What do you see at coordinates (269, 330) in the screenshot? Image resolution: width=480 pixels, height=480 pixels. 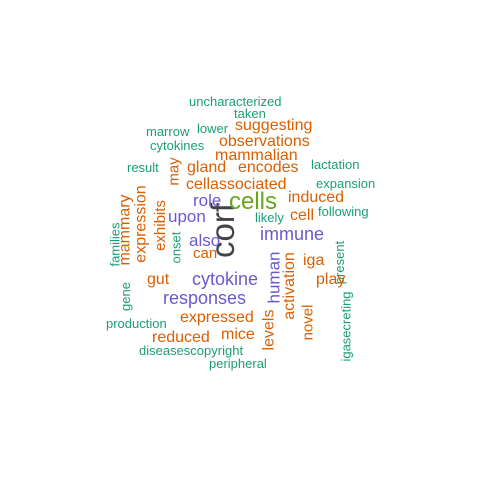 I see `word-levels: levels` at bounding box center [269, 330].